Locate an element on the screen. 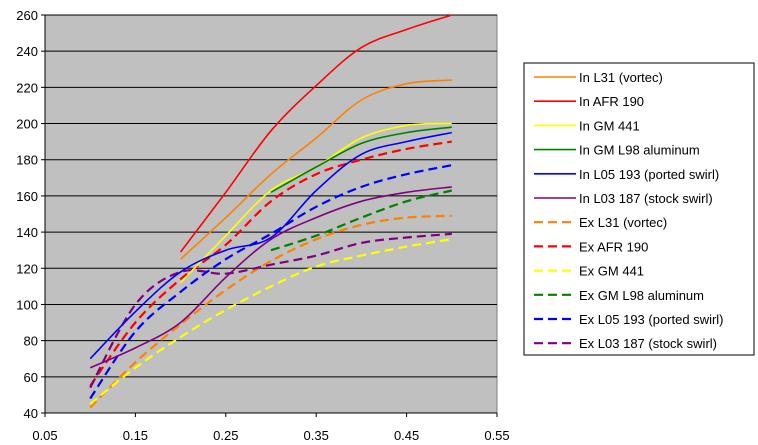 The image size is (758, 445). y-tick-label: 140 is located at coordinates (27, 232).